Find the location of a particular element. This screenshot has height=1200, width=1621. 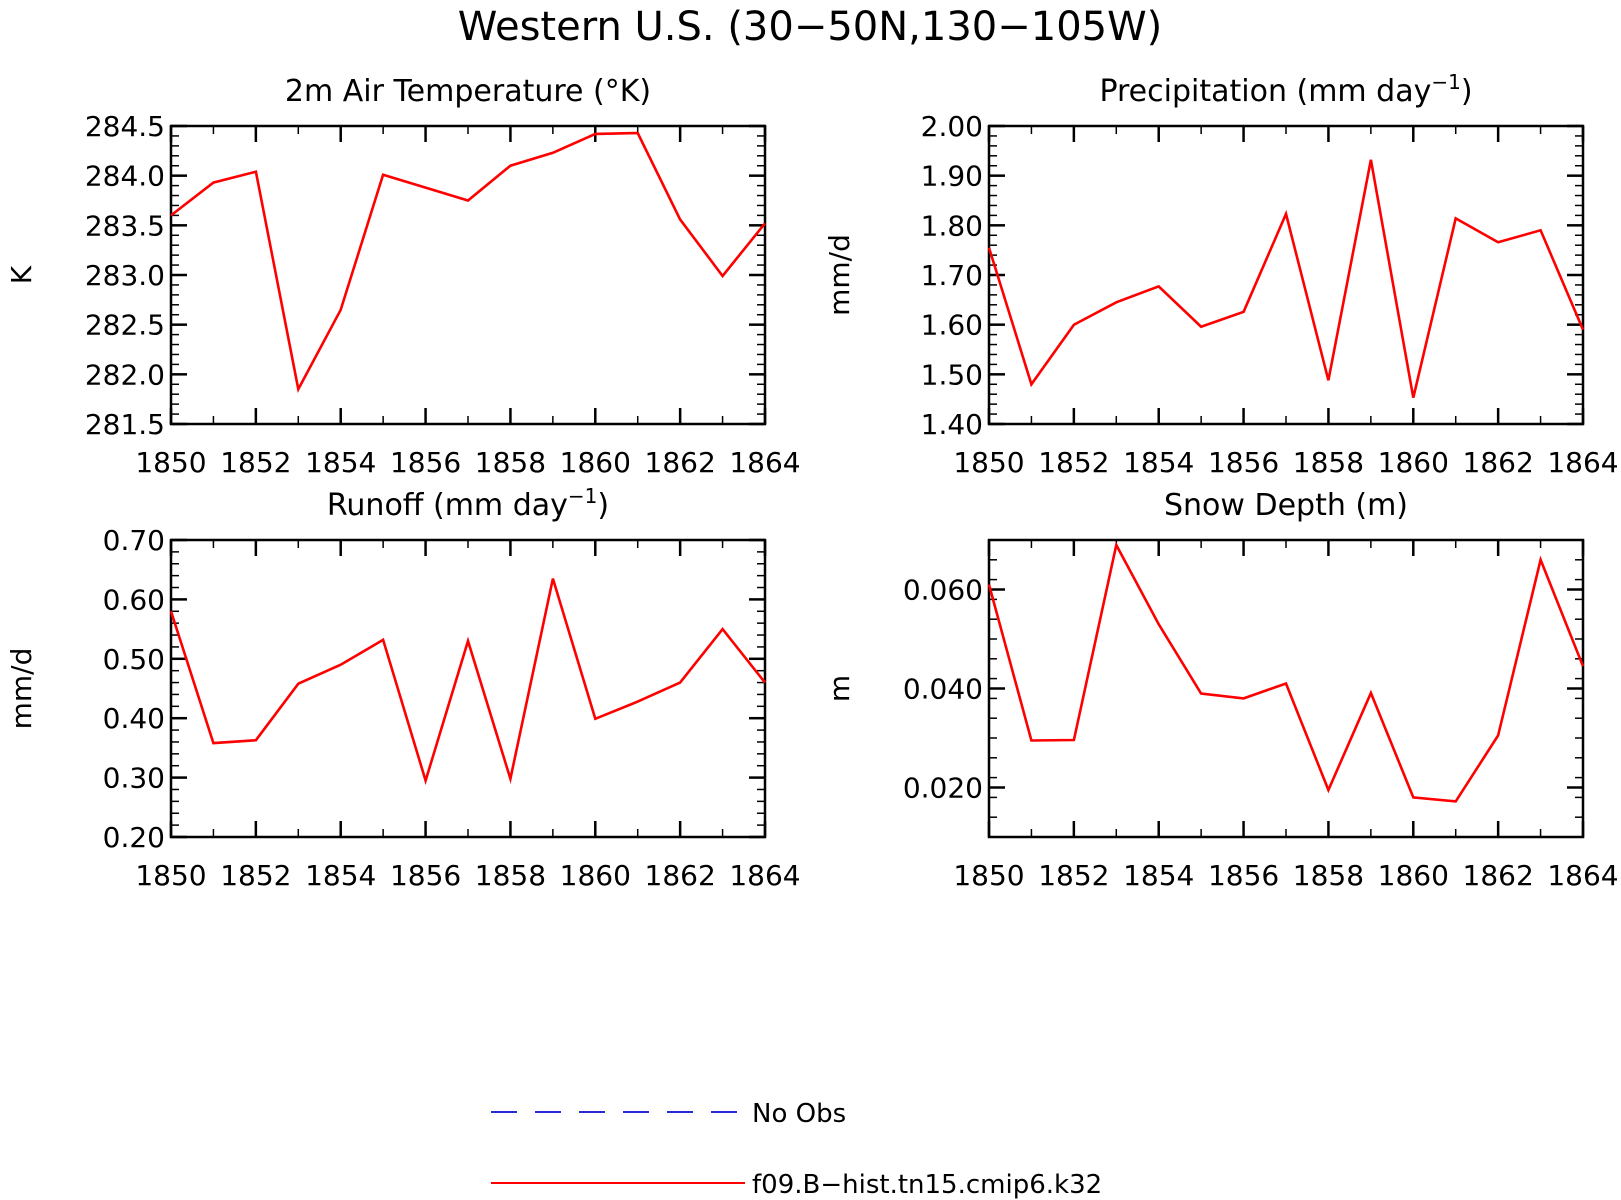

legend: No Obs f09.B−hist.tn15.cmip6.k32 is located at coordinates (796, 1149).